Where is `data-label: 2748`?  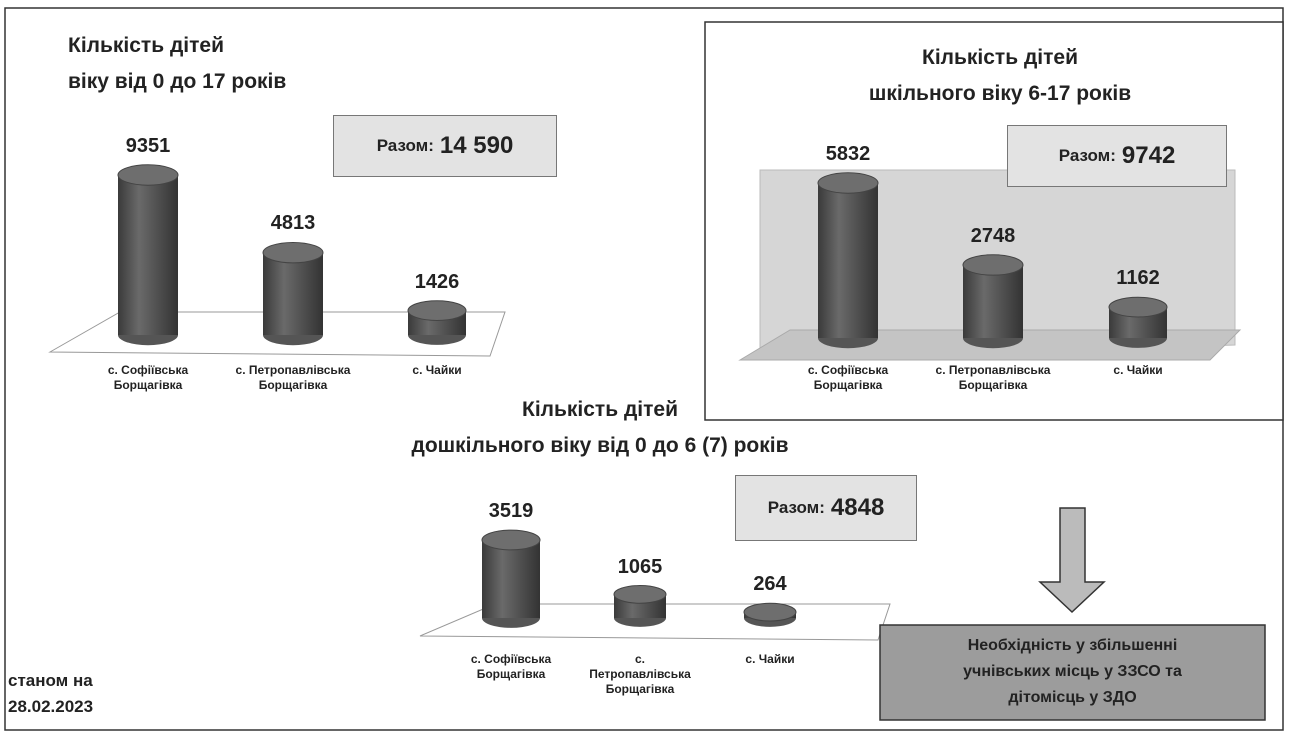 data-label: 2748 is located at coordinates (993, 235).